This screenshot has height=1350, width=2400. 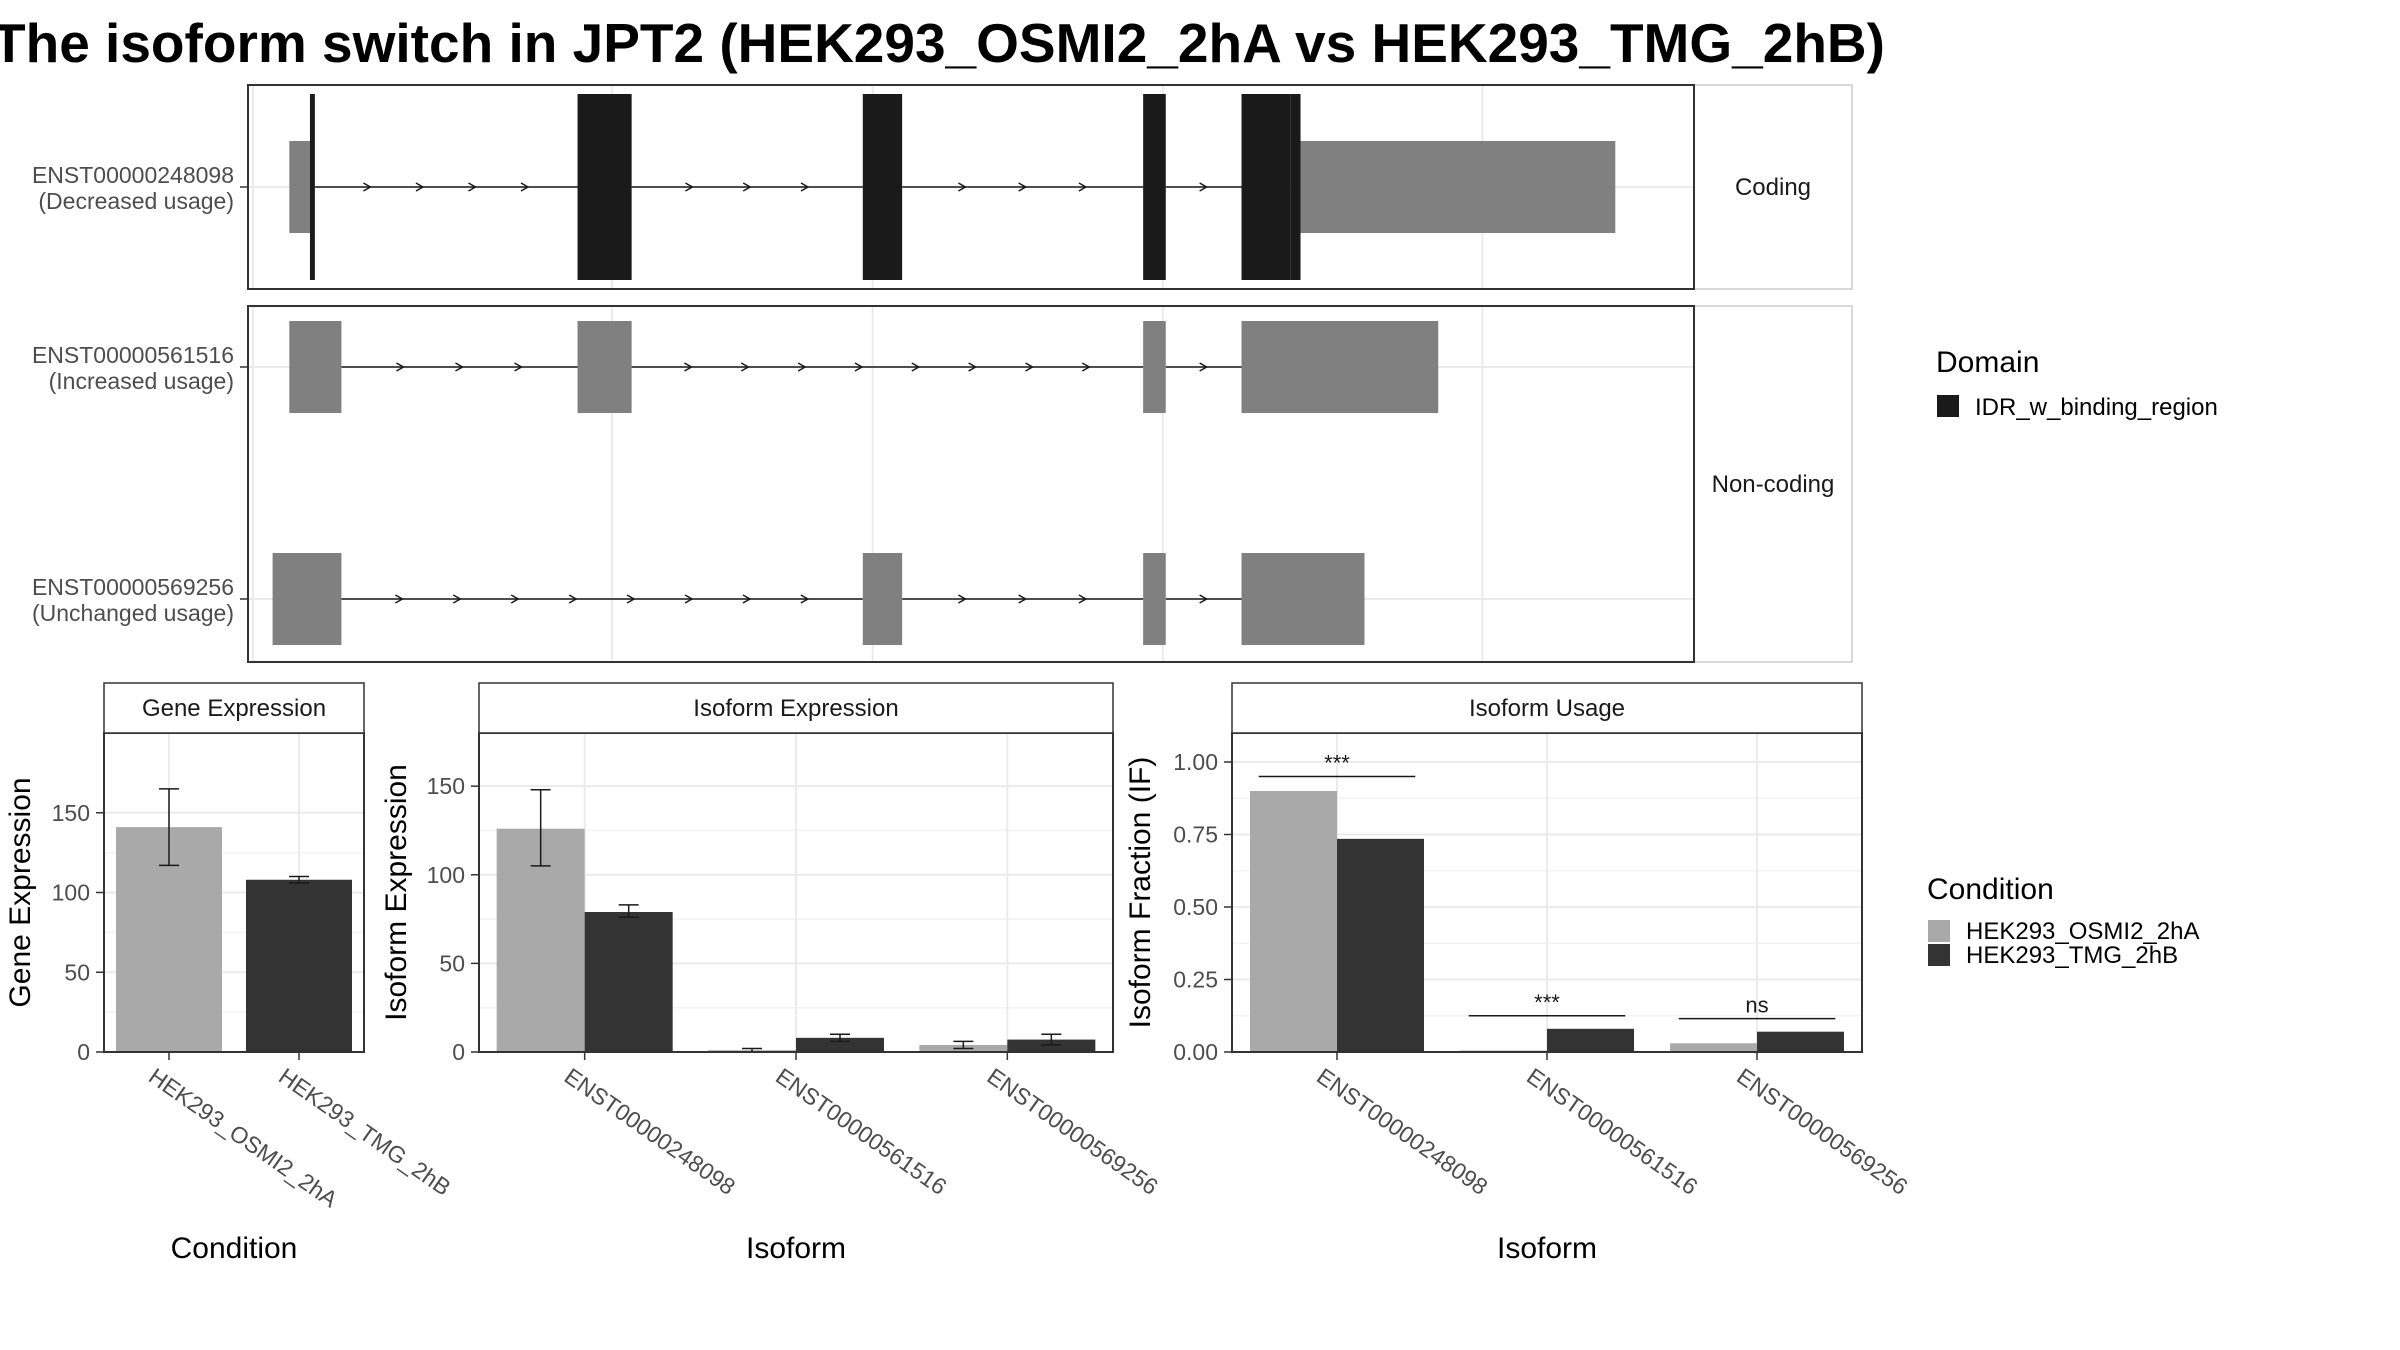 What do you see at coordinates (1195, 1052) in the screenshot?
I see `y-tick-label: 0.00` at bounding box center [1195, 1052].